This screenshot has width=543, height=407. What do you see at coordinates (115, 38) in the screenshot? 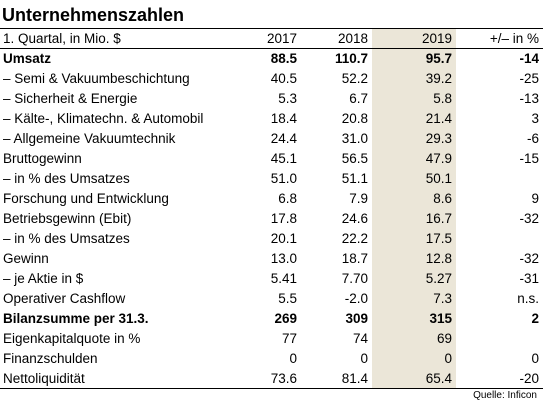
I see `header-label: 1. Quartal, in Mio. $` at bounding box center [115, 38].